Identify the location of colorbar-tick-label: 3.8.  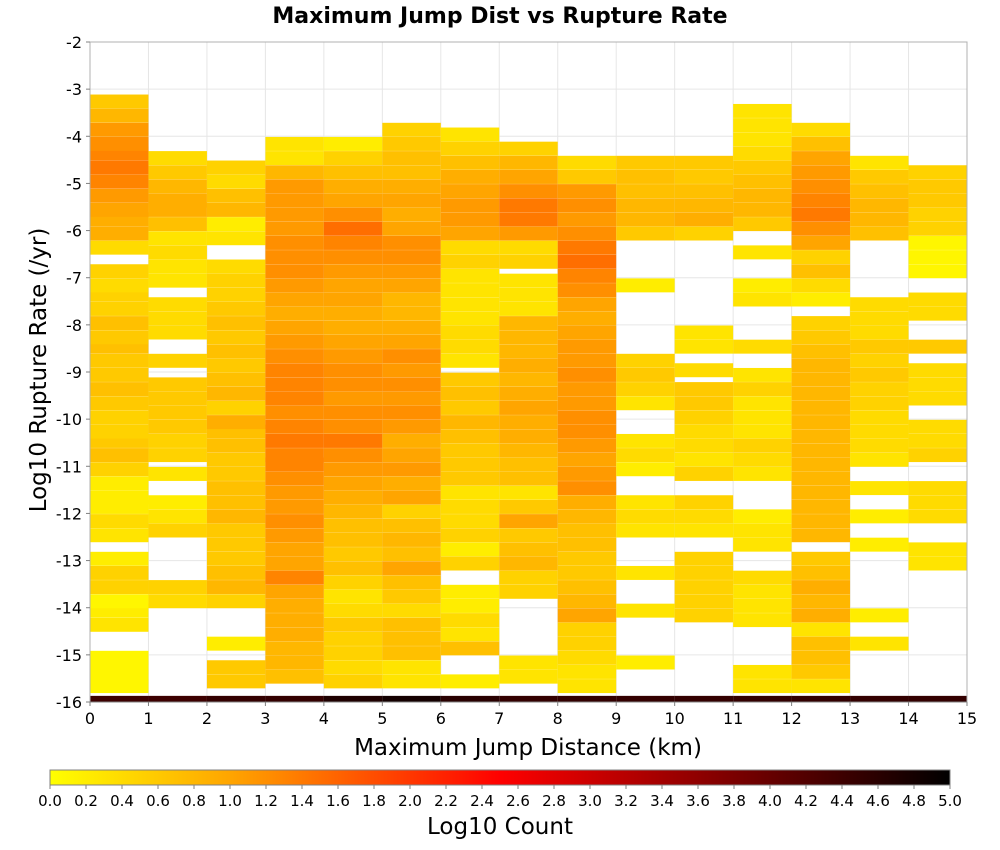
(734, 801).